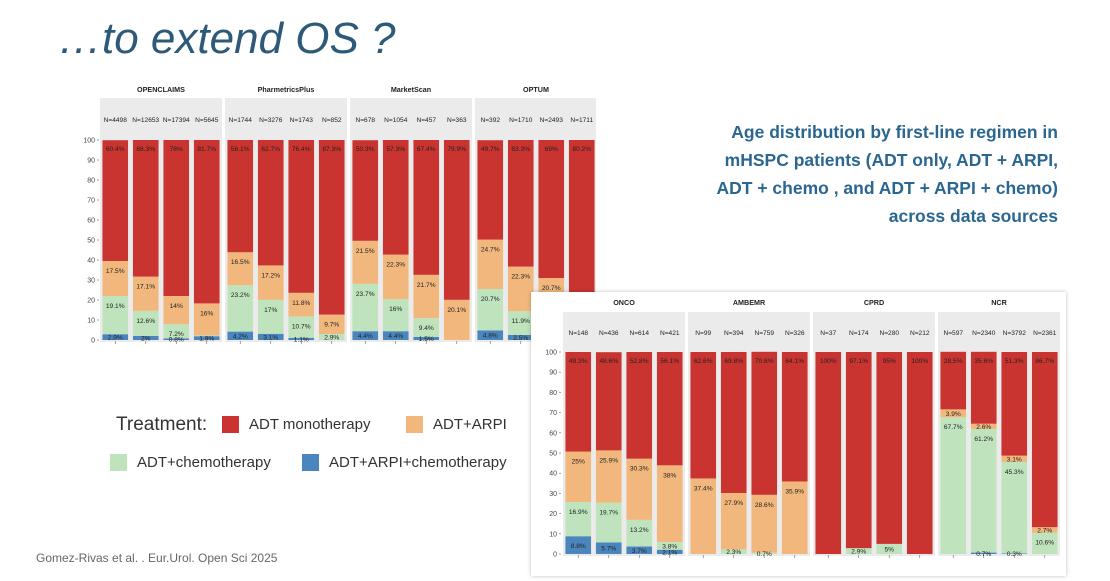 The image size is (1110, 581). What do you see at coordinates (241, 120) in the screenshot?
I see `n-count-label: N=1744` at bounding box center [241, 120].